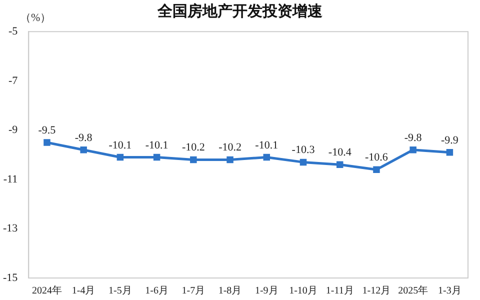 Image resolution: width=480 pixels, height=300 pixels. Describe the element at coordinates (340, 291) in the screenshot. I see `x-tick-label: 1-11月` at that location.